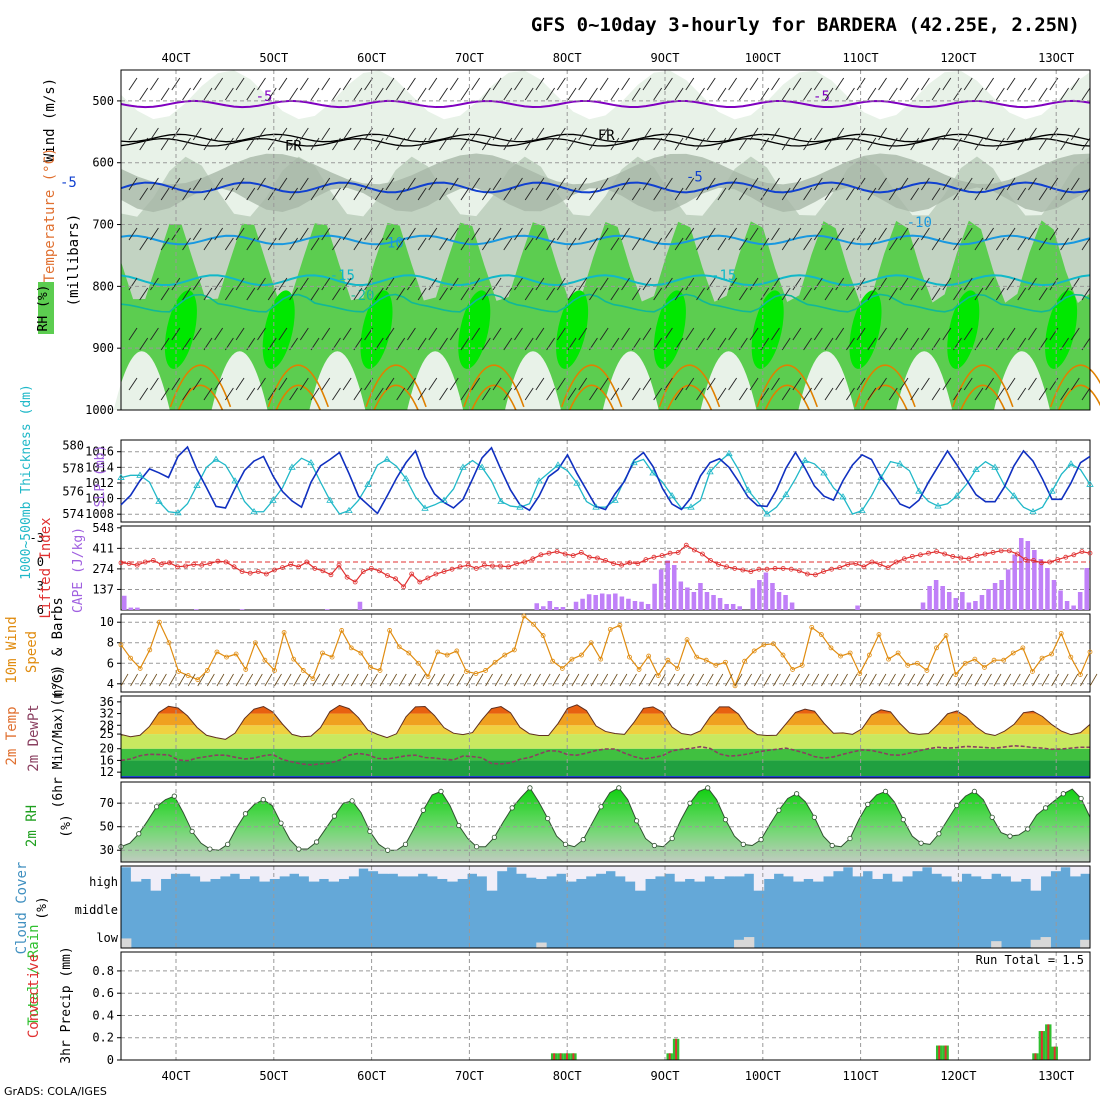  Describe the element at coordinates (110, 663) in the screenshot. I see `wind-tick-label: 6` at that location.